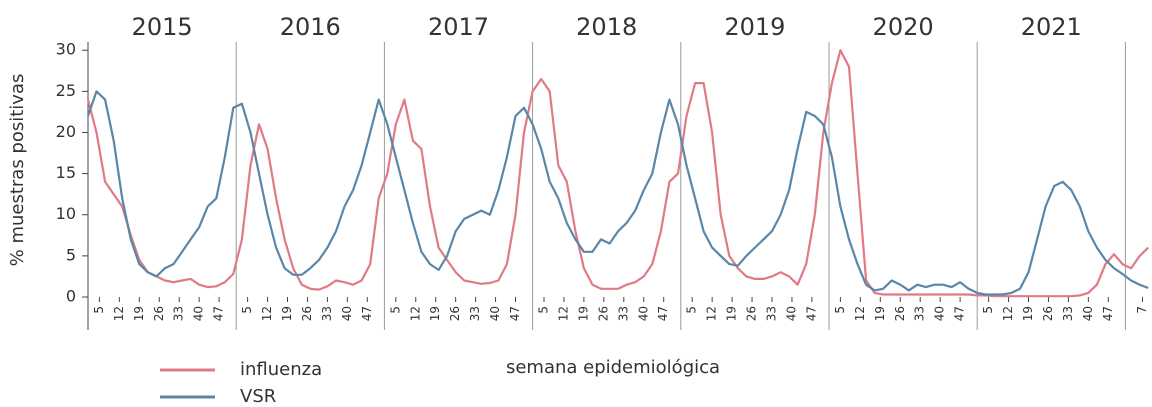 Image resolution: width=1152 pixels, height=407 pixels. I want to click on year-label: 2017, so click(458, 27).